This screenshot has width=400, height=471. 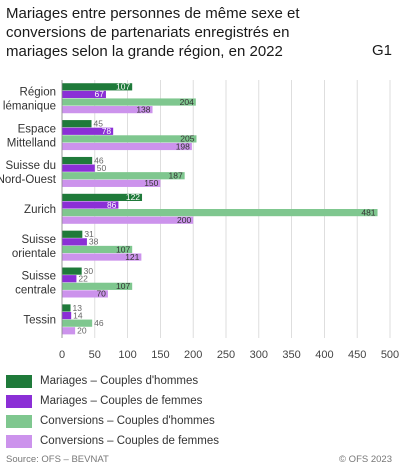 I want to click on legend-item-2: Conversions – Couples d'hommes, so click(x=112, y=421).